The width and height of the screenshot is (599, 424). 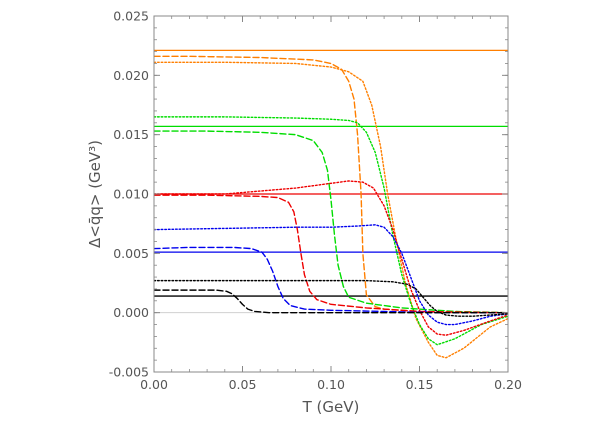 I want to click on x-tick-label-1: 0.05, so click(x=243, y=384).